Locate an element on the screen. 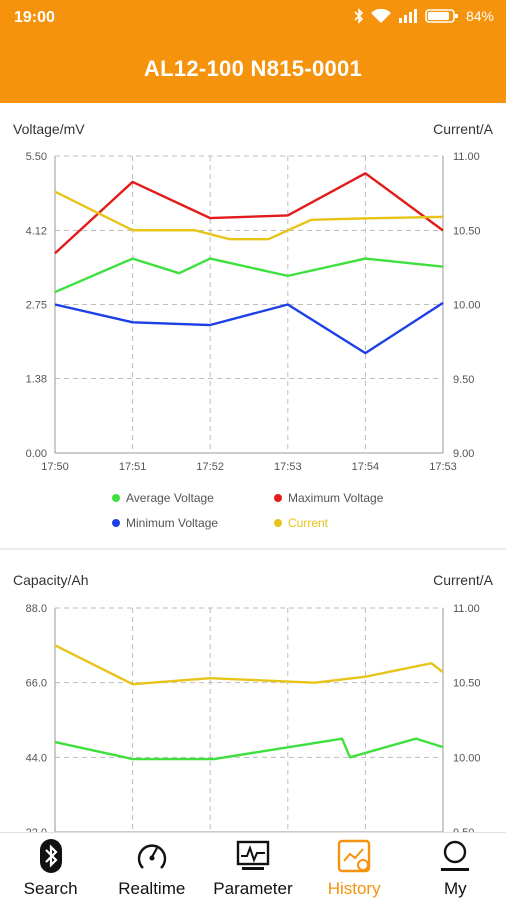 This screenshot has height=901, width=506. left-tick-label: 0.00 is located at coordinates (36, 454).